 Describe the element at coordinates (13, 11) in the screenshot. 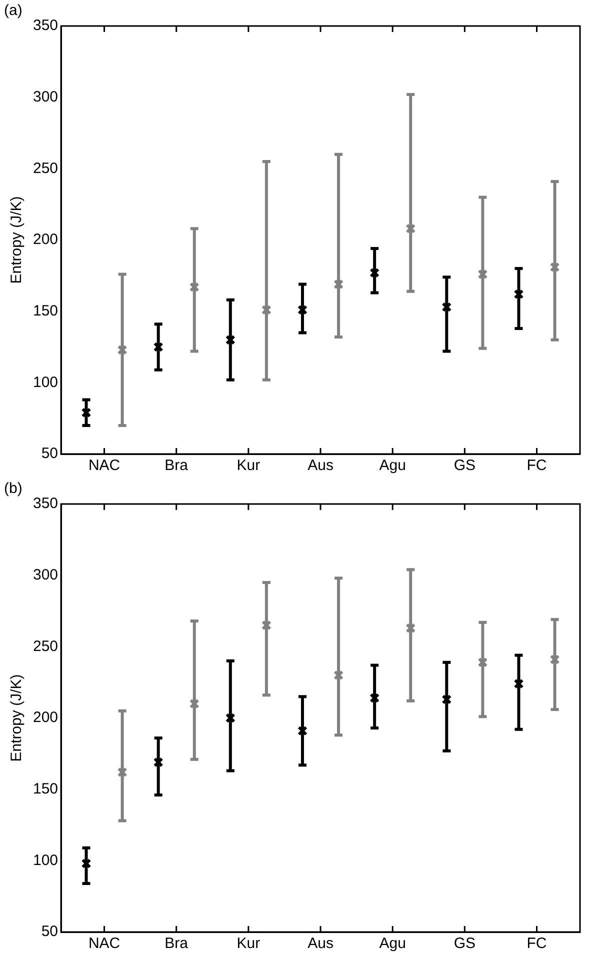

I see `chart-title: (a)` at that location.